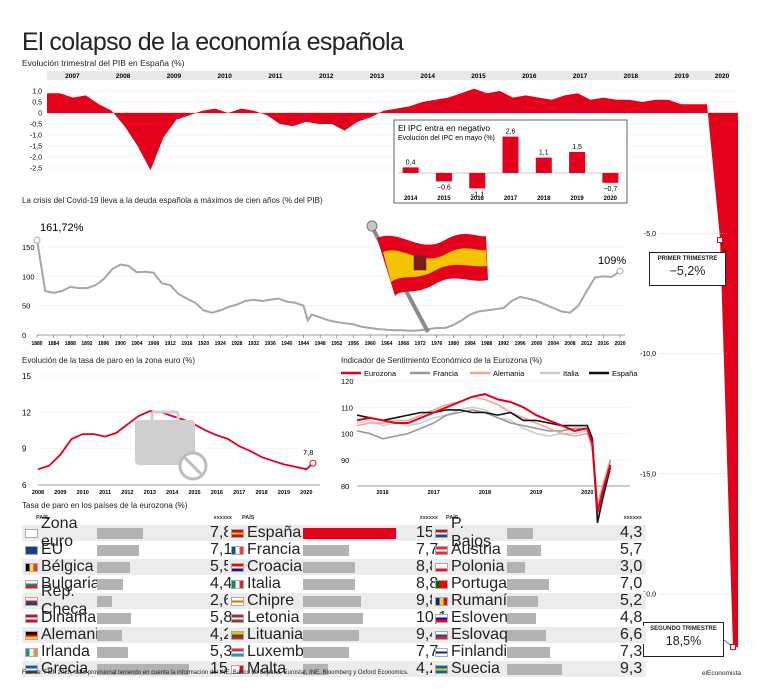  I want to click on deuda-x-tick: 1896, so click(103, 344).